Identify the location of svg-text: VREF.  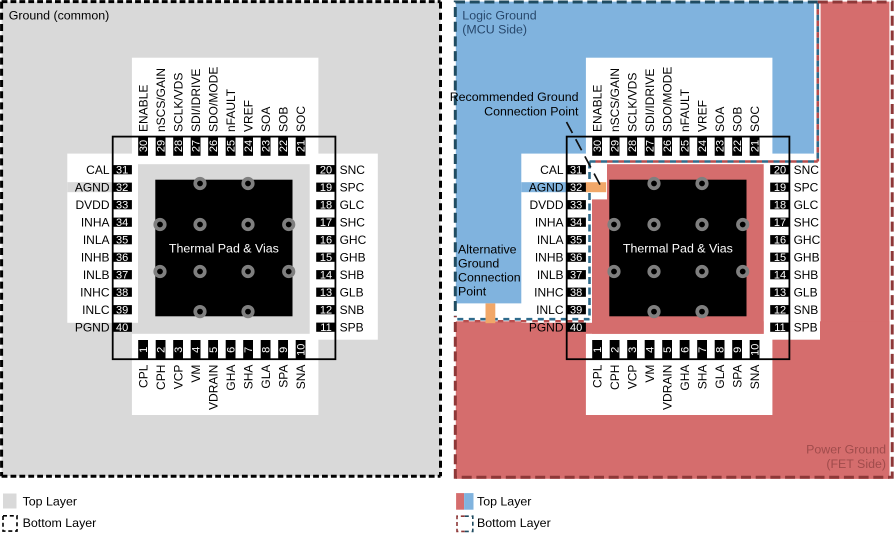
(248, 116).